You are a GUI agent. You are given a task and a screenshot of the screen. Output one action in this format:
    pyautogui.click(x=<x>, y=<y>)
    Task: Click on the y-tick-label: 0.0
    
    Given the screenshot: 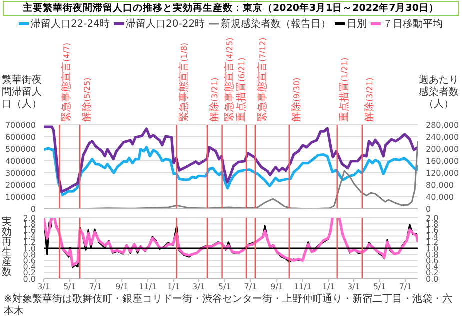 What is the action you would take?
    pyautogui.click(x=29, y=279)
    